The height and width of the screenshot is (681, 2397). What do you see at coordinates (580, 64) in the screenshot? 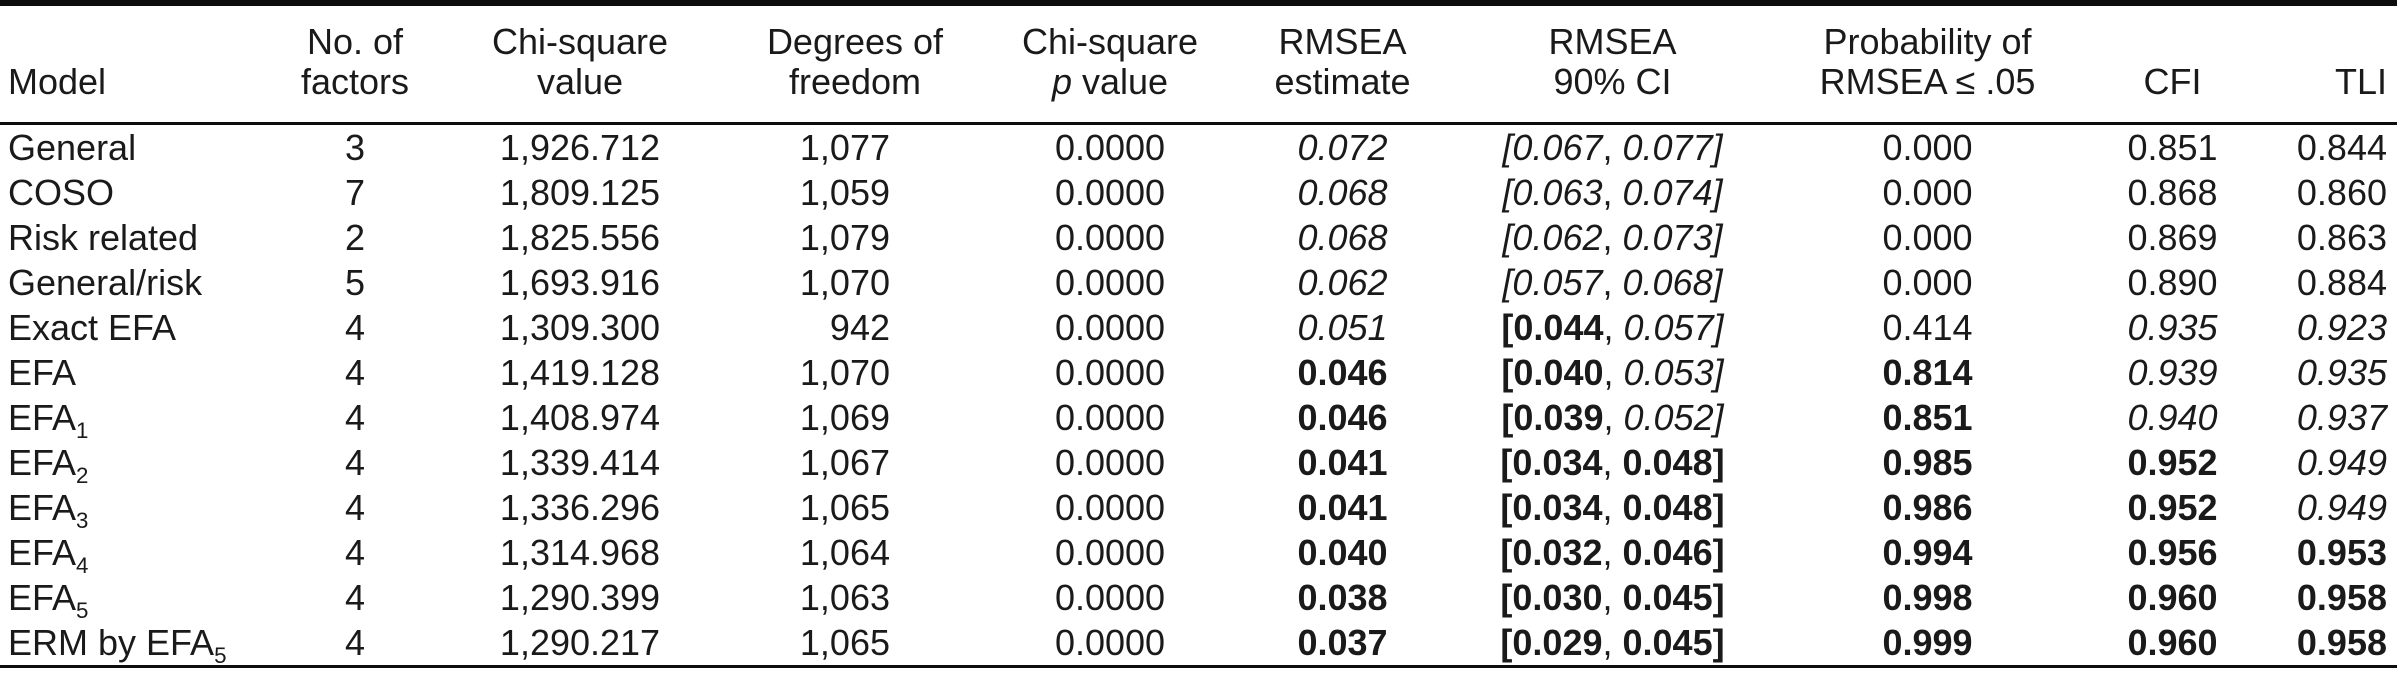
I see `col-header-chi-square-value: Chi-square value` at bounding box center [580, 64].